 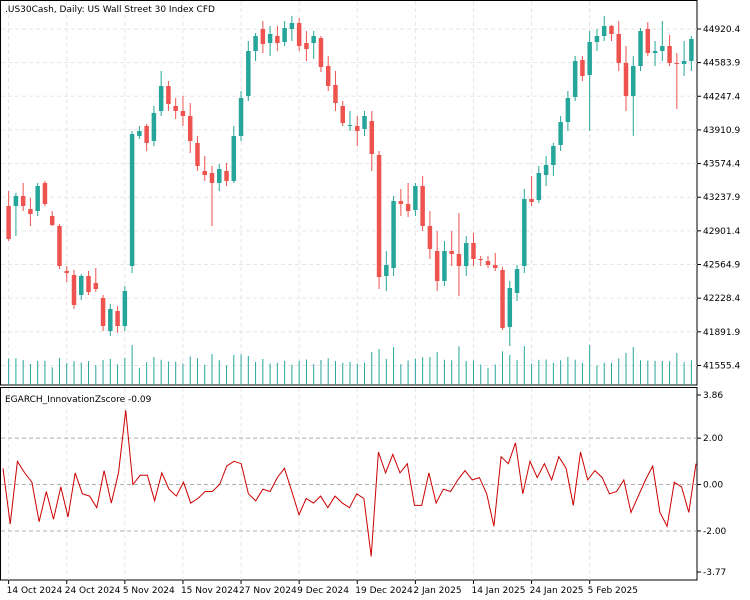 What do you see at coordinates (721, 266) in the screenshot?
I see `price-tick-label: 42564.9` at bounding box center [721, 266].